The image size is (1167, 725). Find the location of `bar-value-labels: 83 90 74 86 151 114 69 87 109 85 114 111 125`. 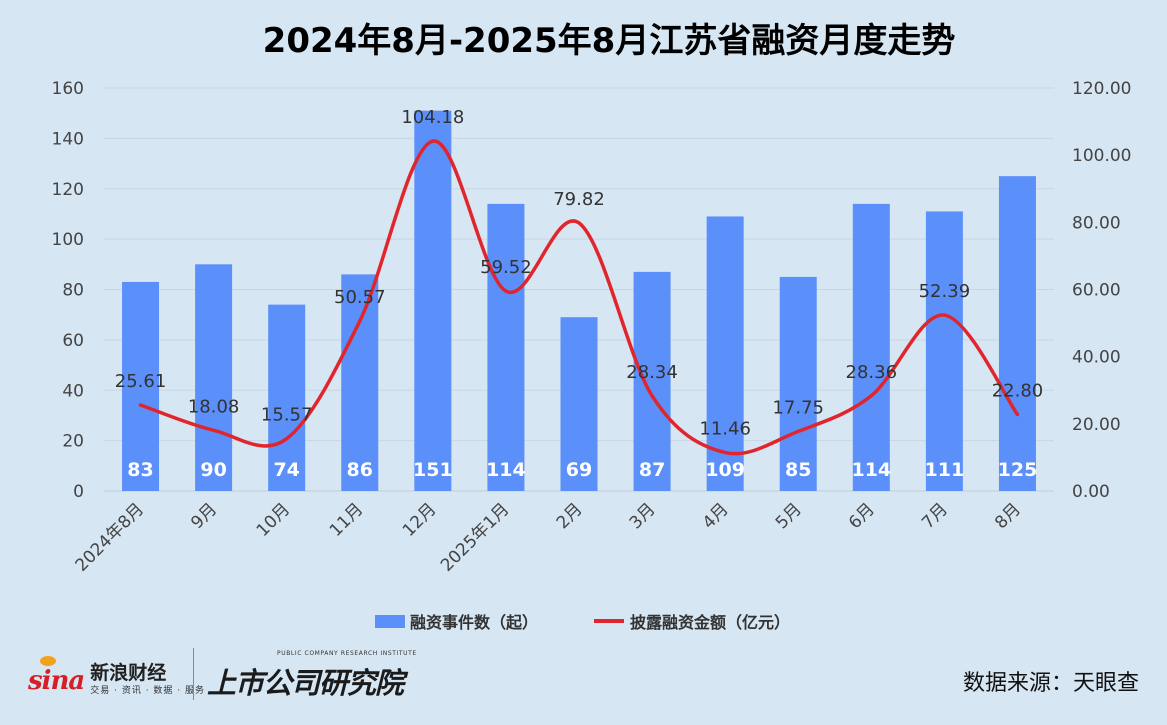

bar-value-labels: 83 90 74 86 151 114 69 87 109 85 114 111 125 is located at coordinates (582, 470).